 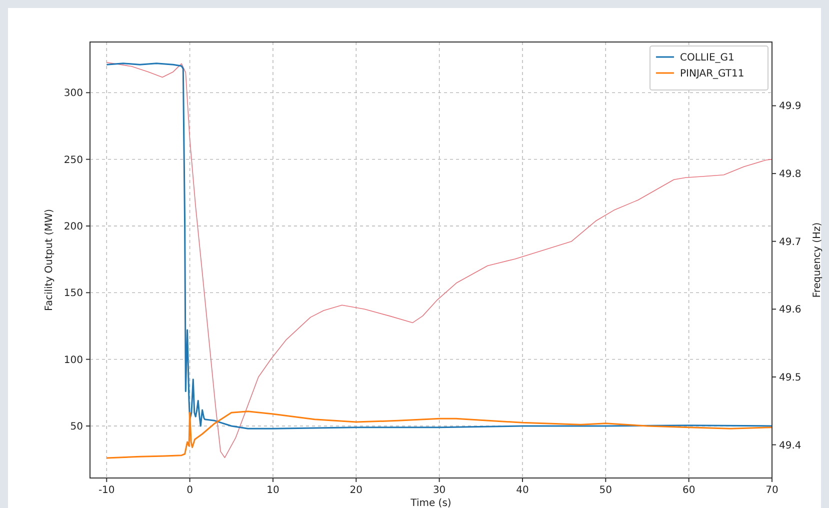 I want to click on x-tick-label: 60, so click(x=689, y=490).